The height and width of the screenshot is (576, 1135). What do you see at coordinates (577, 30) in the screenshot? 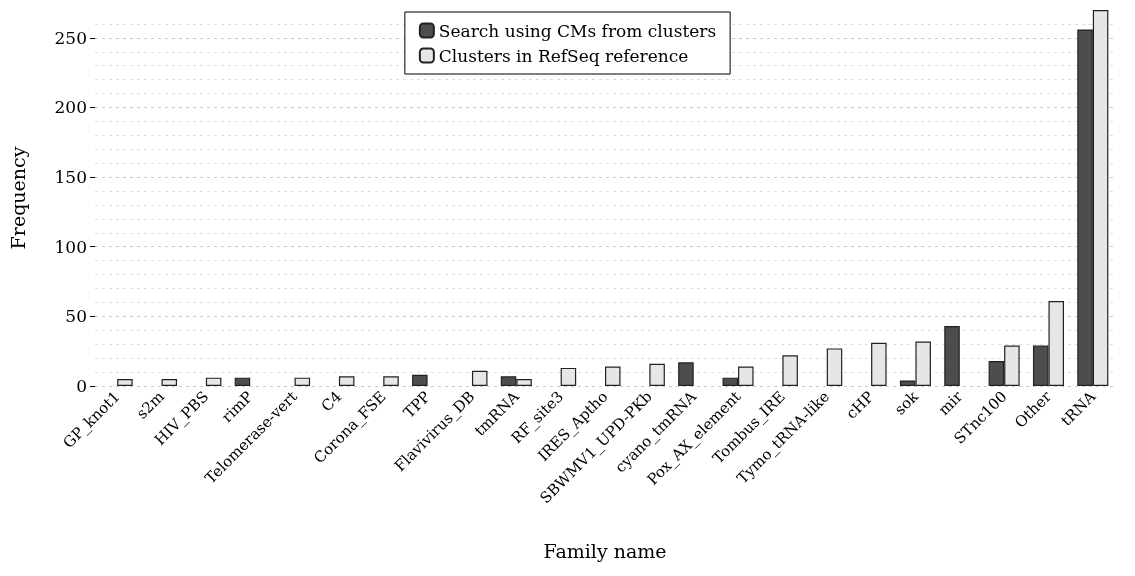
I see `legend-label: Search using CMs from clusters` at bounding box center [577, 30].